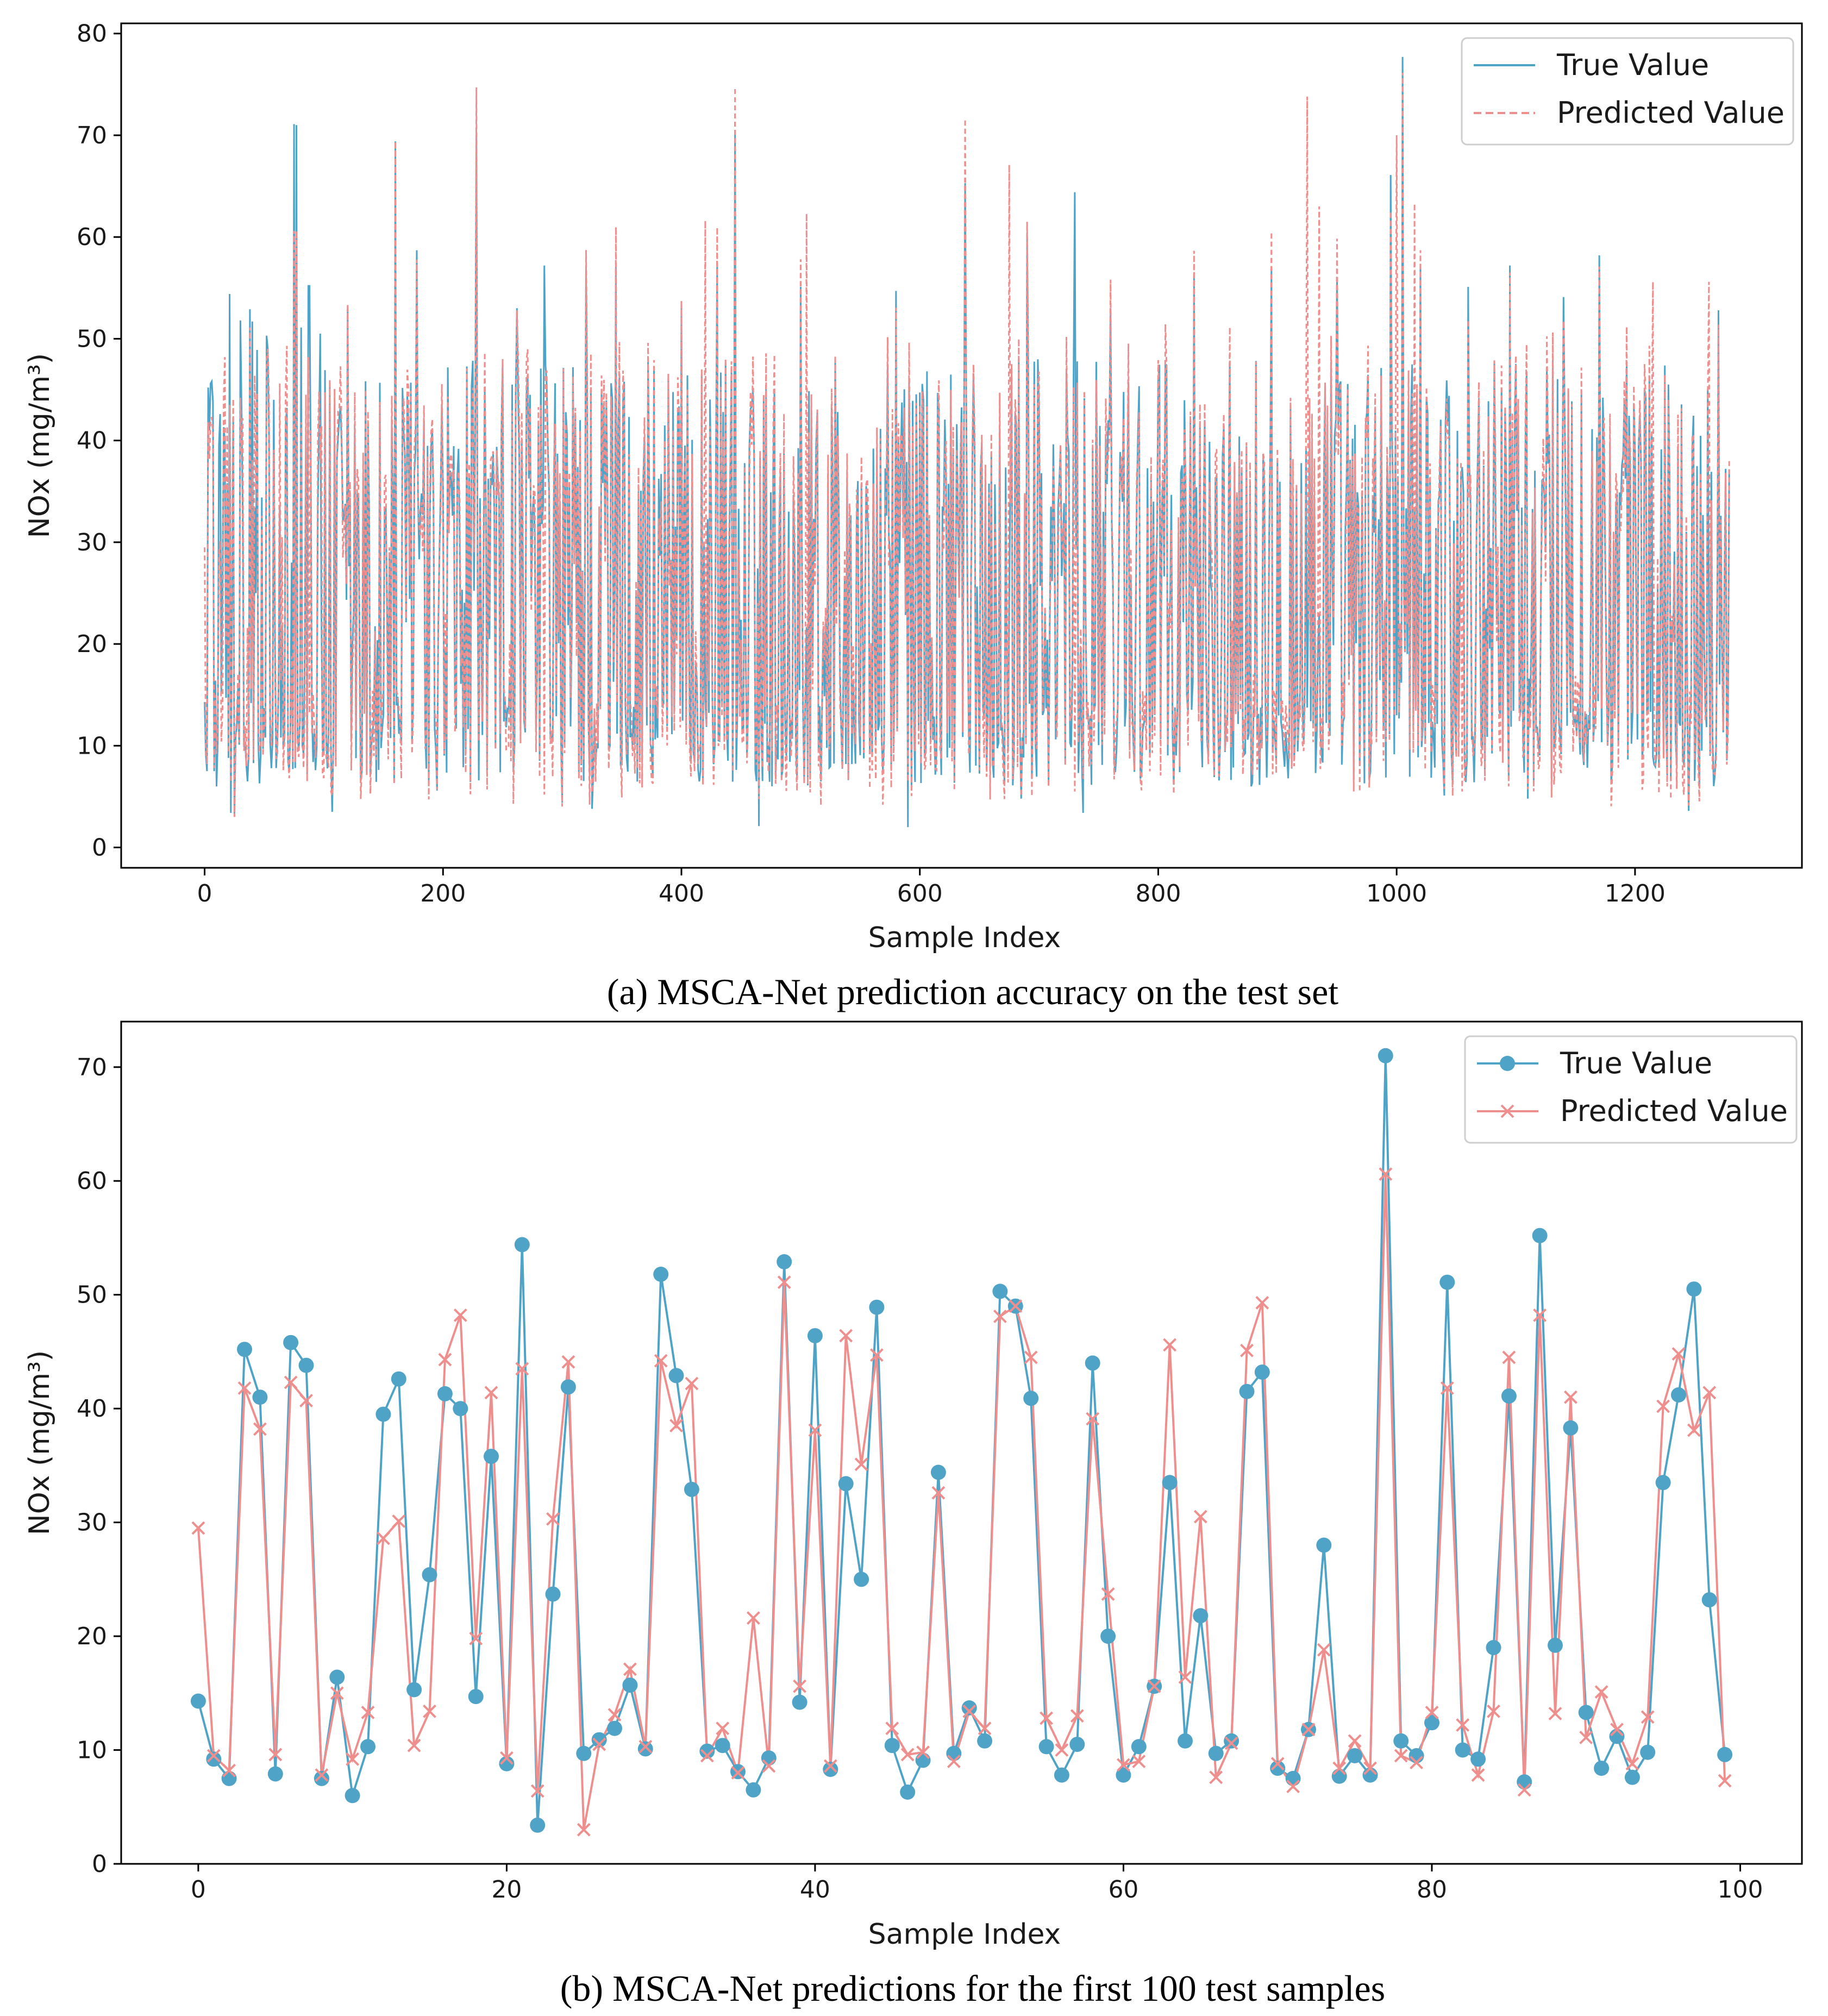  What do you see at coordinates (1632, 65) in the screenshot?
I see `legend-a-true-label: True Value` at bounding box center [1632, 65].